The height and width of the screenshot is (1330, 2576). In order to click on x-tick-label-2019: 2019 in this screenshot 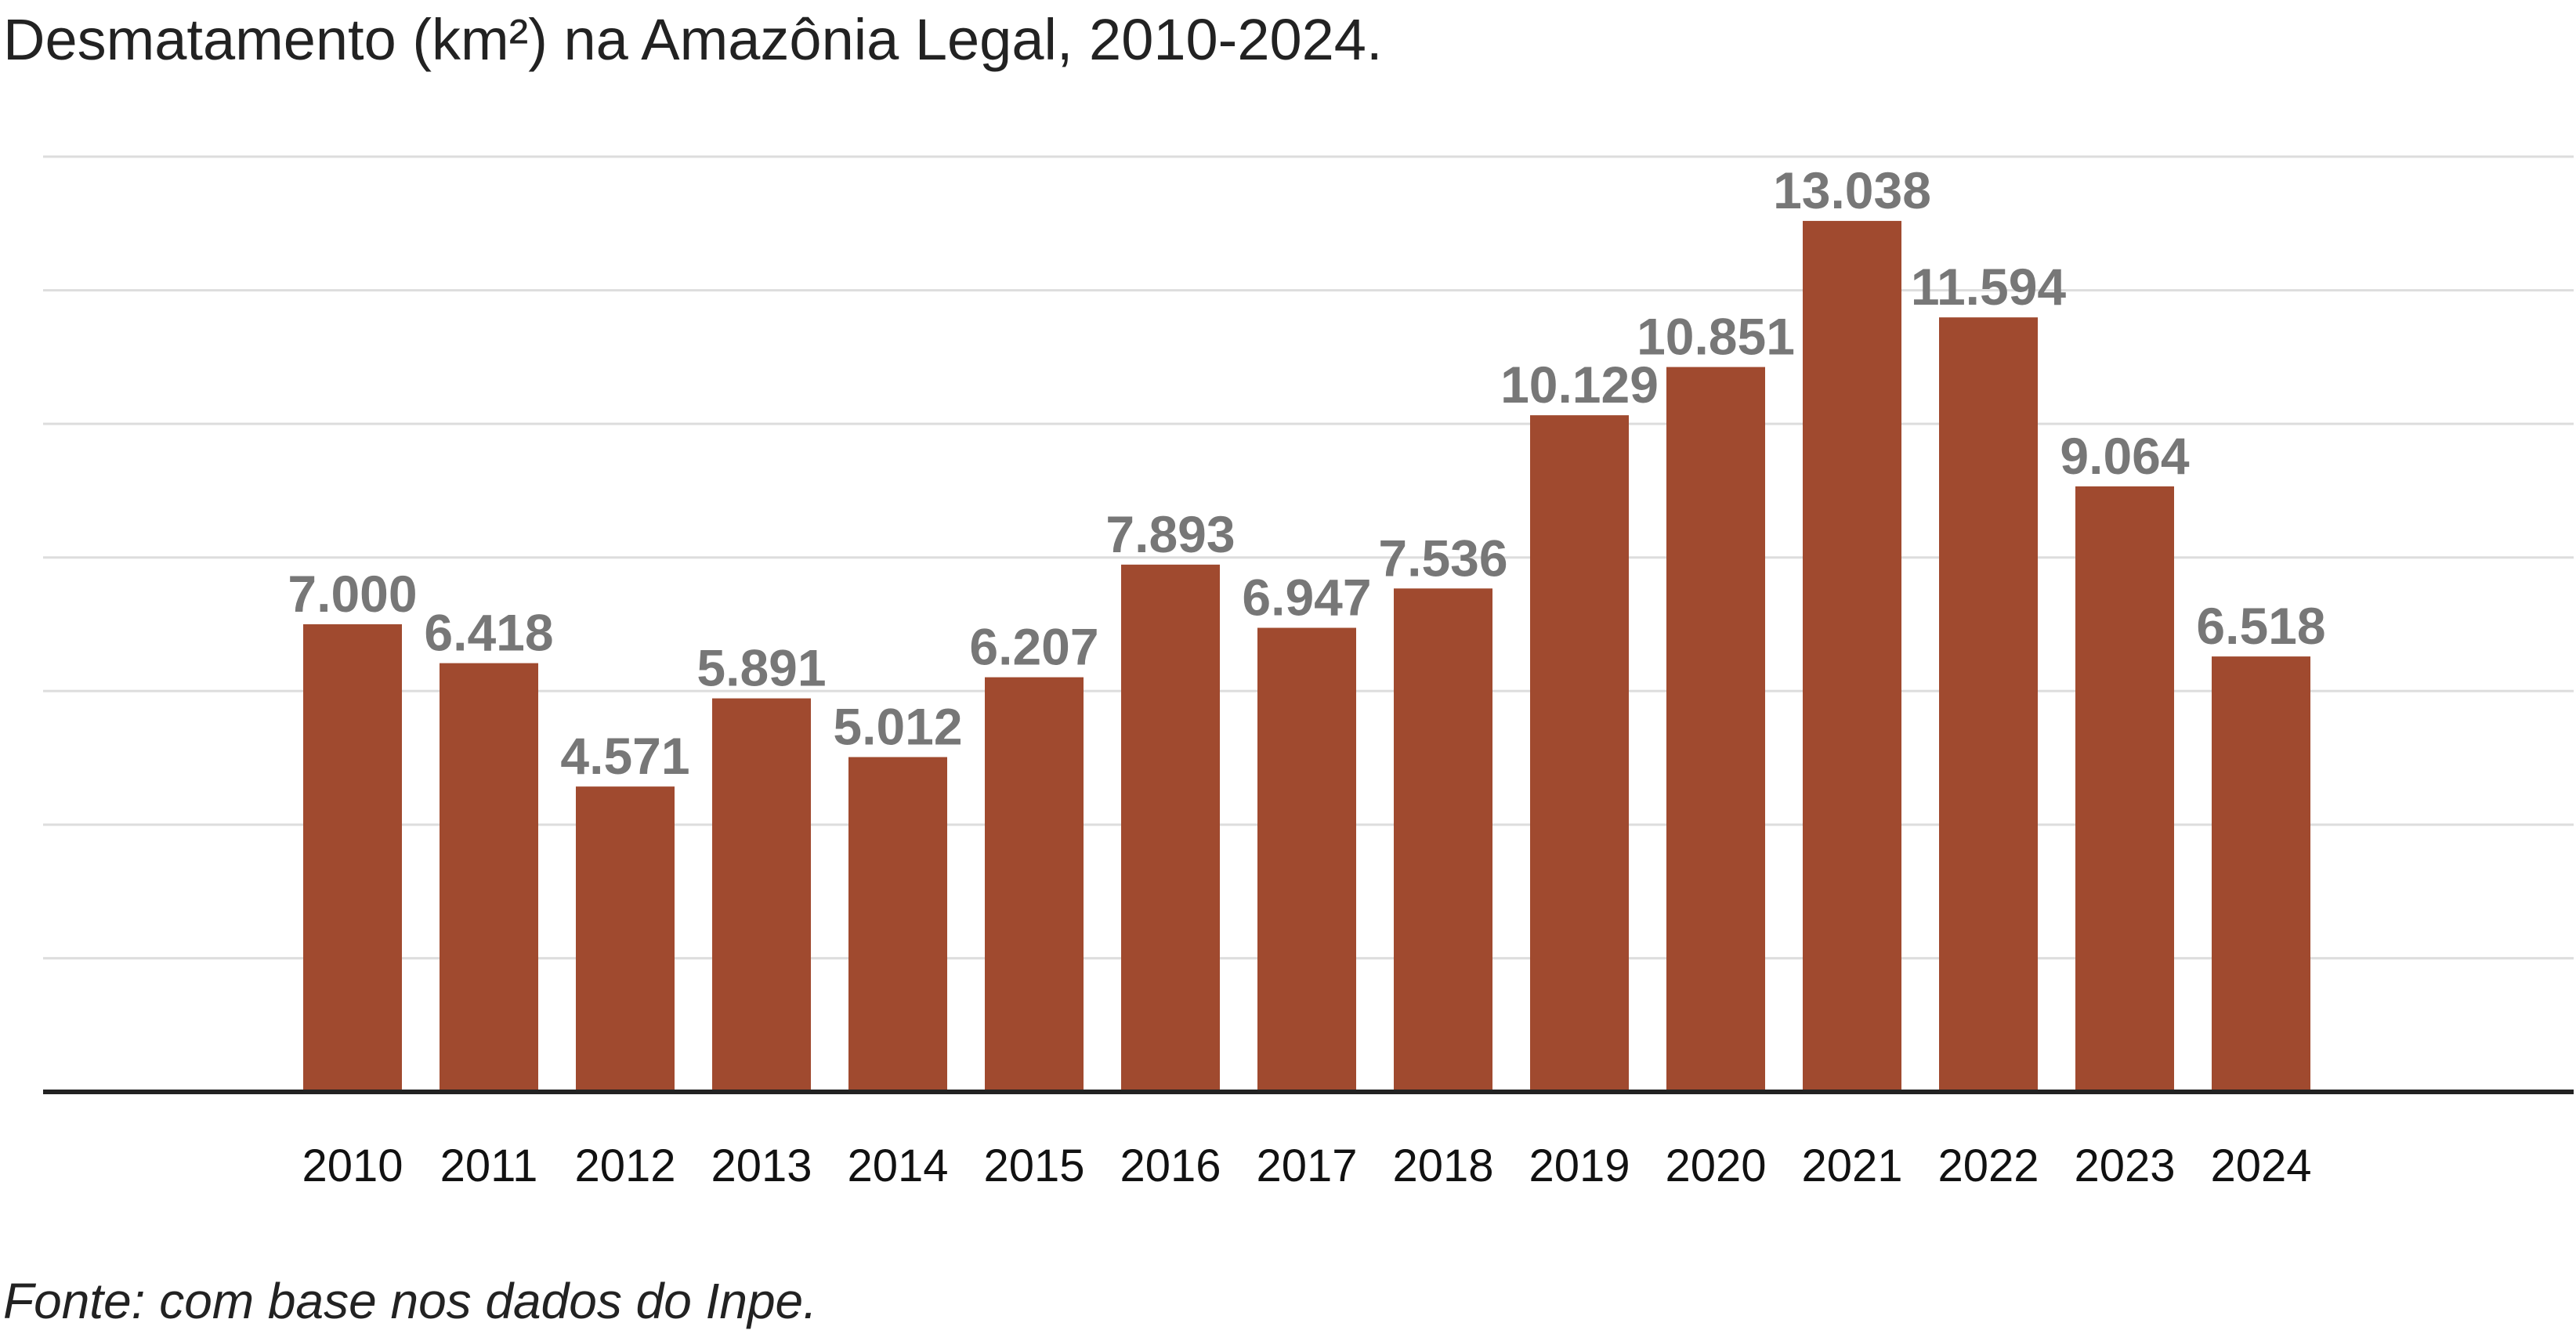, I will do `click(1580, 1165)`.